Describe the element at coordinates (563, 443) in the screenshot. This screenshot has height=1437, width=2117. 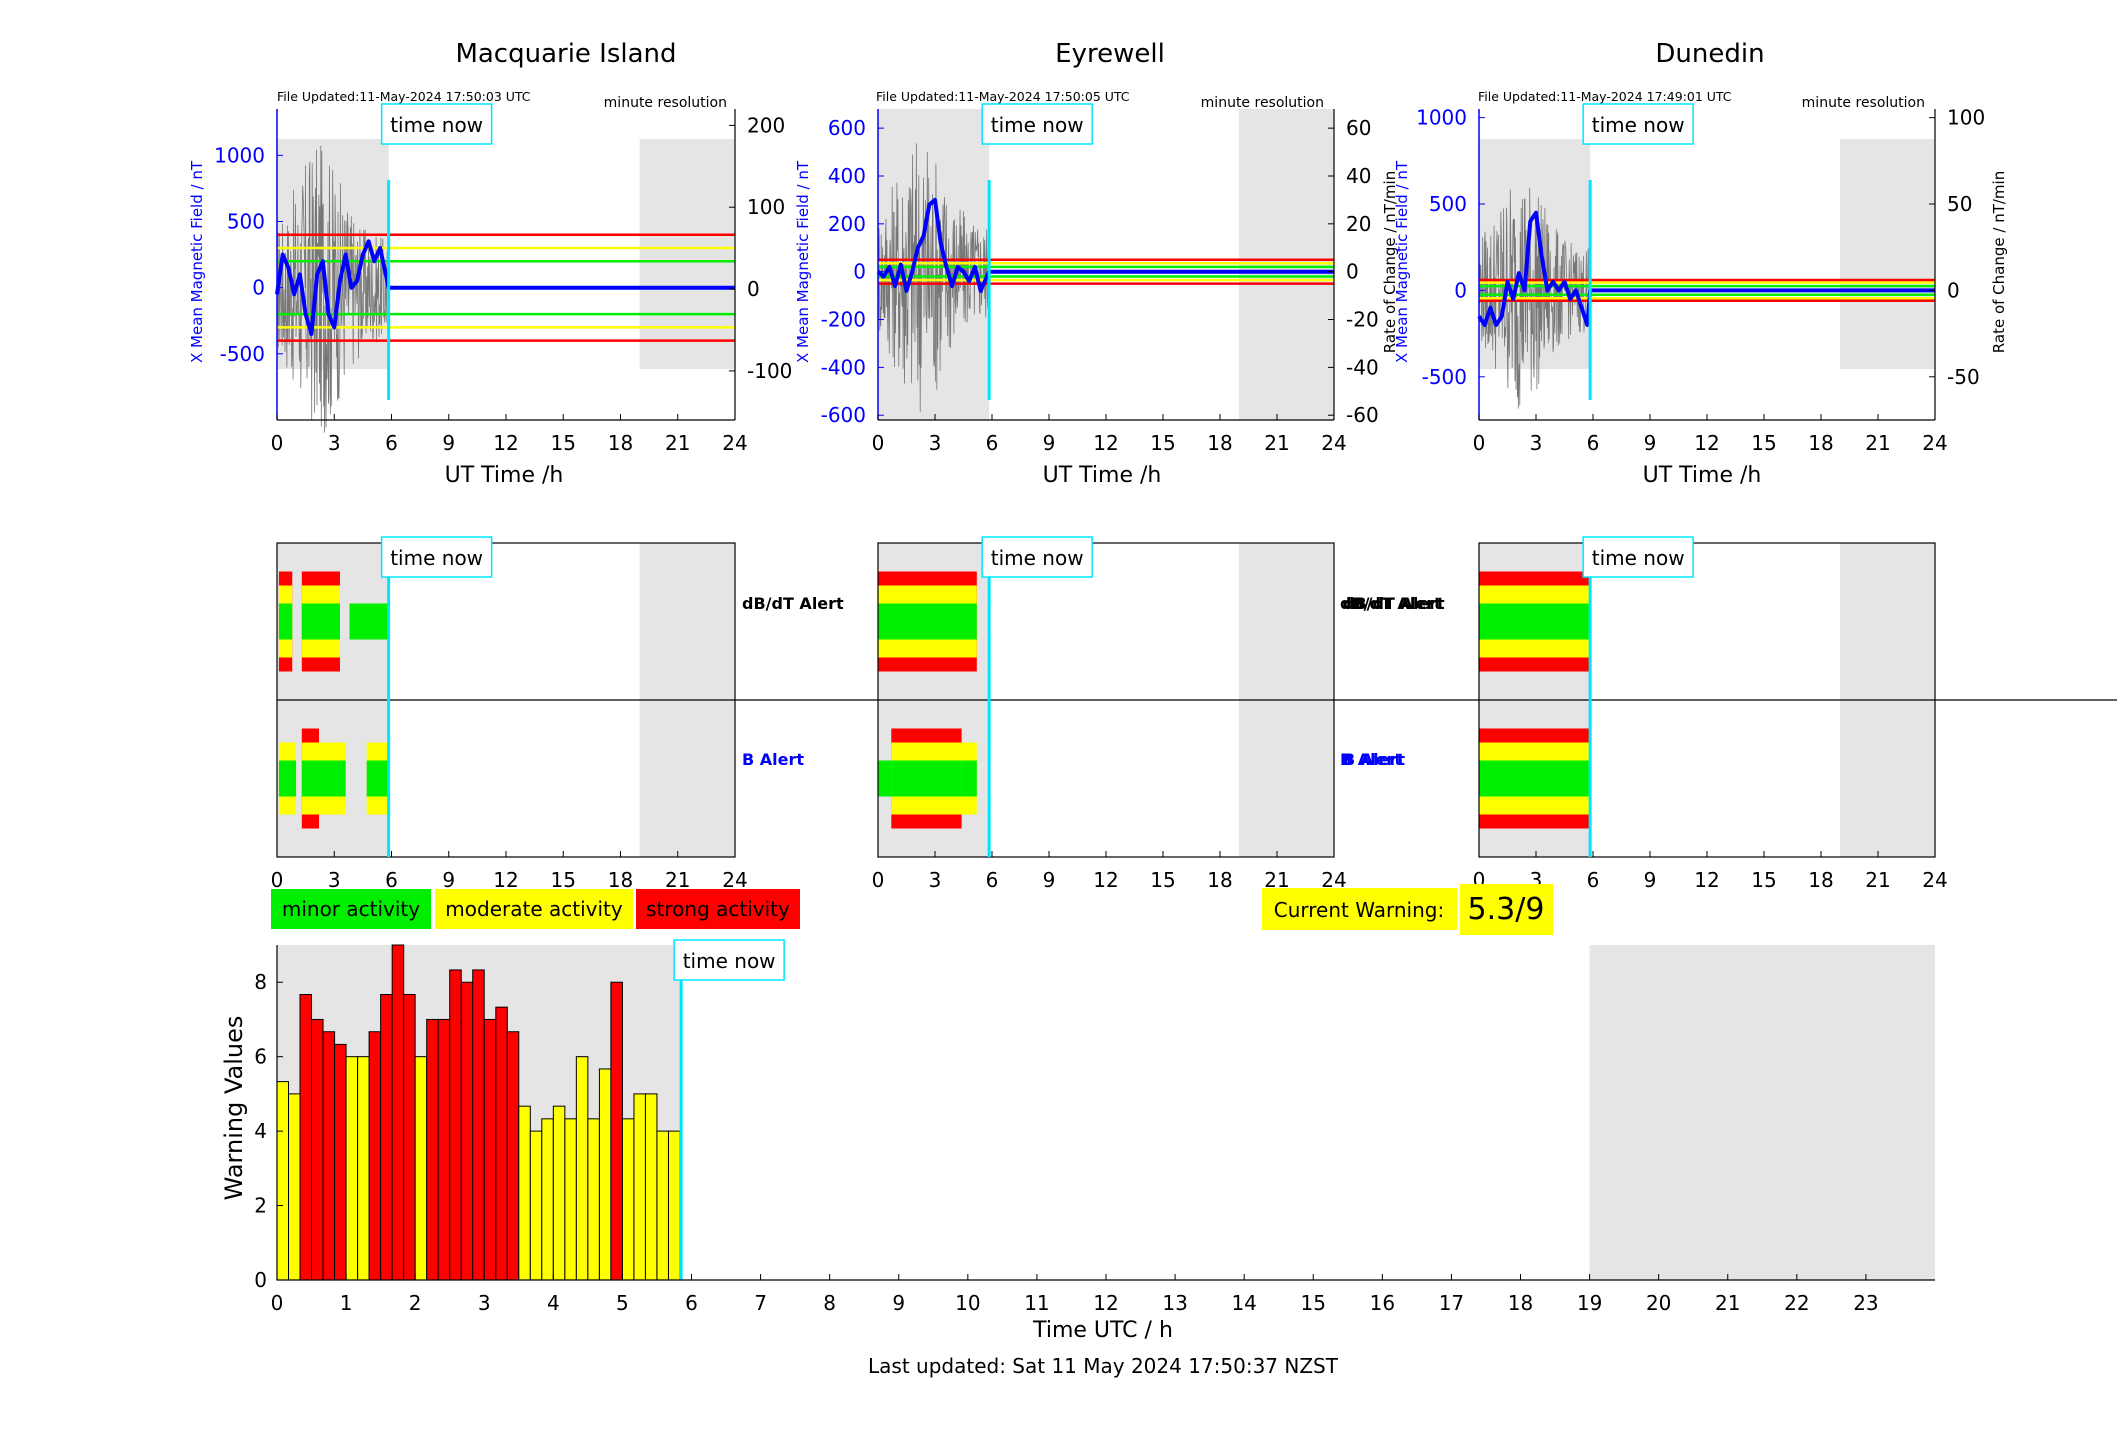
I see `x-tick-label: 15` at that location.